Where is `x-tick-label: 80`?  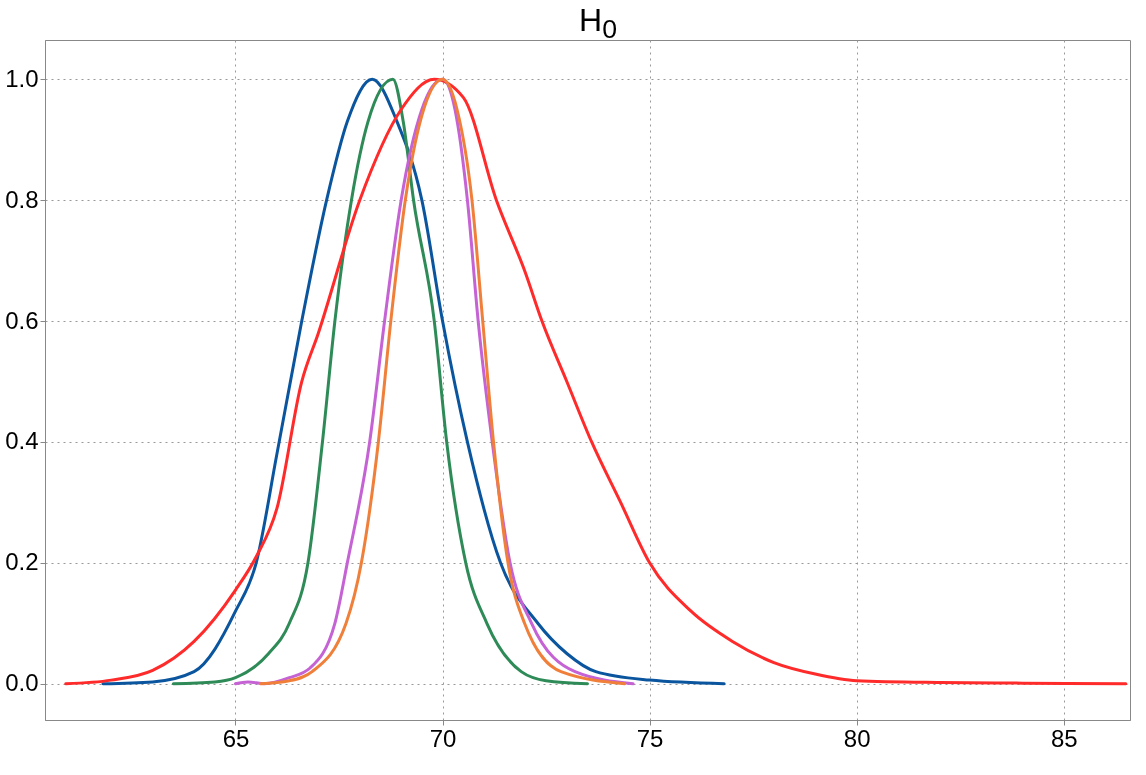 x-tick-label: 80 is located at coordinates (857, 738).